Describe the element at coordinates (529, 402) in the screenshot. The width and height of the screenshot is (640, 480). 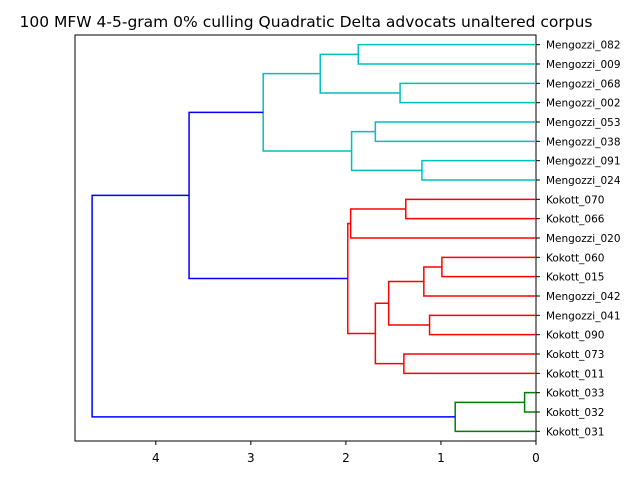
I see `dendrogram-link-g1` at that location.